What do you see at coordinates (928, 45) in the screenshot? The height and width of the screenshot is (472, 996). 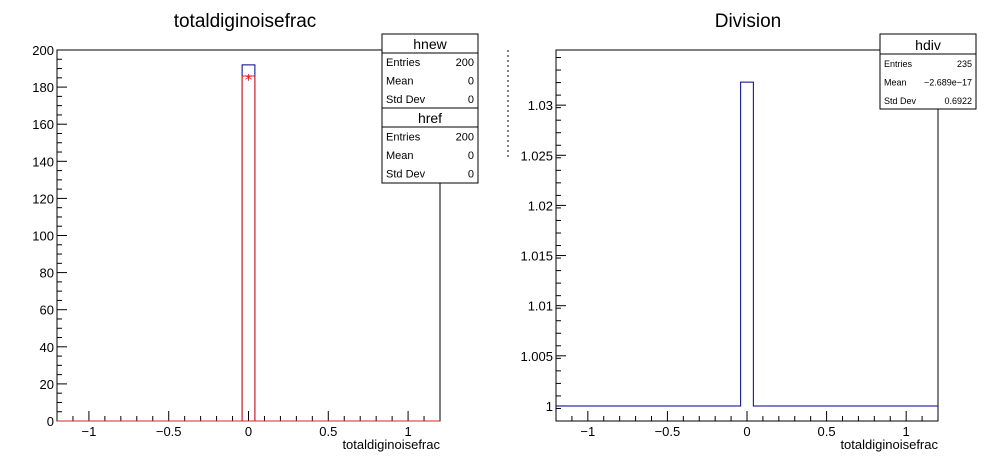 I see `stats-box-title: hdiv` at bounding box center [928, 45].